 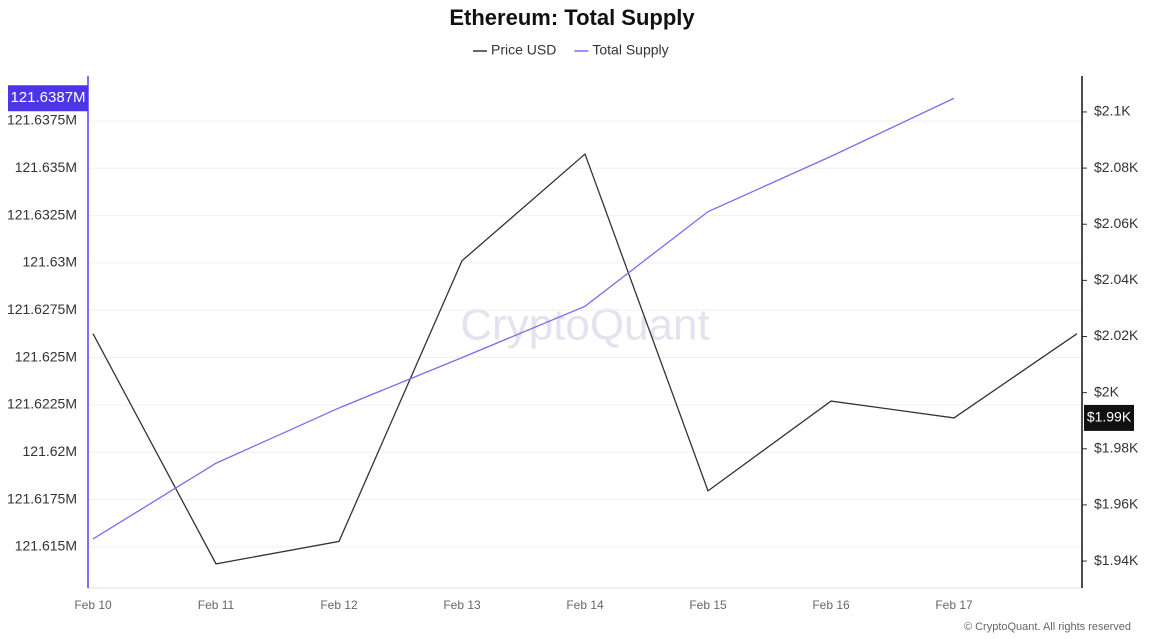 I want to click on y2-tick-label: $2.02K, so click(x=1116, y=335).